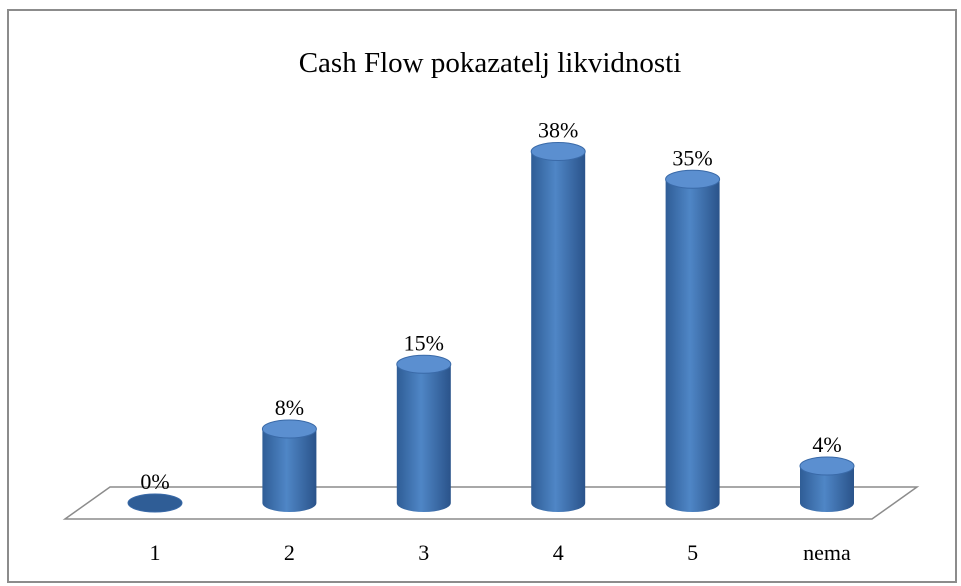 This screenshot has width=961, height=586. I want to click on x-tick-label: 3, so click(423, 552).